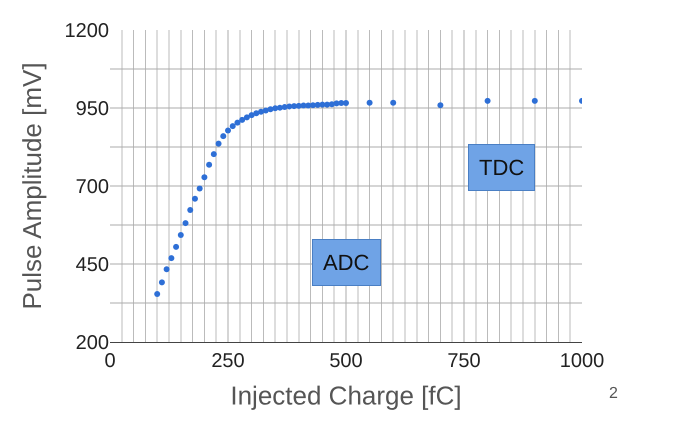 This screenshot has width=692, height=437. Describe the element at coordinates (464, 361) in the screenshot. I see `x-tick-label: 750` at that location.